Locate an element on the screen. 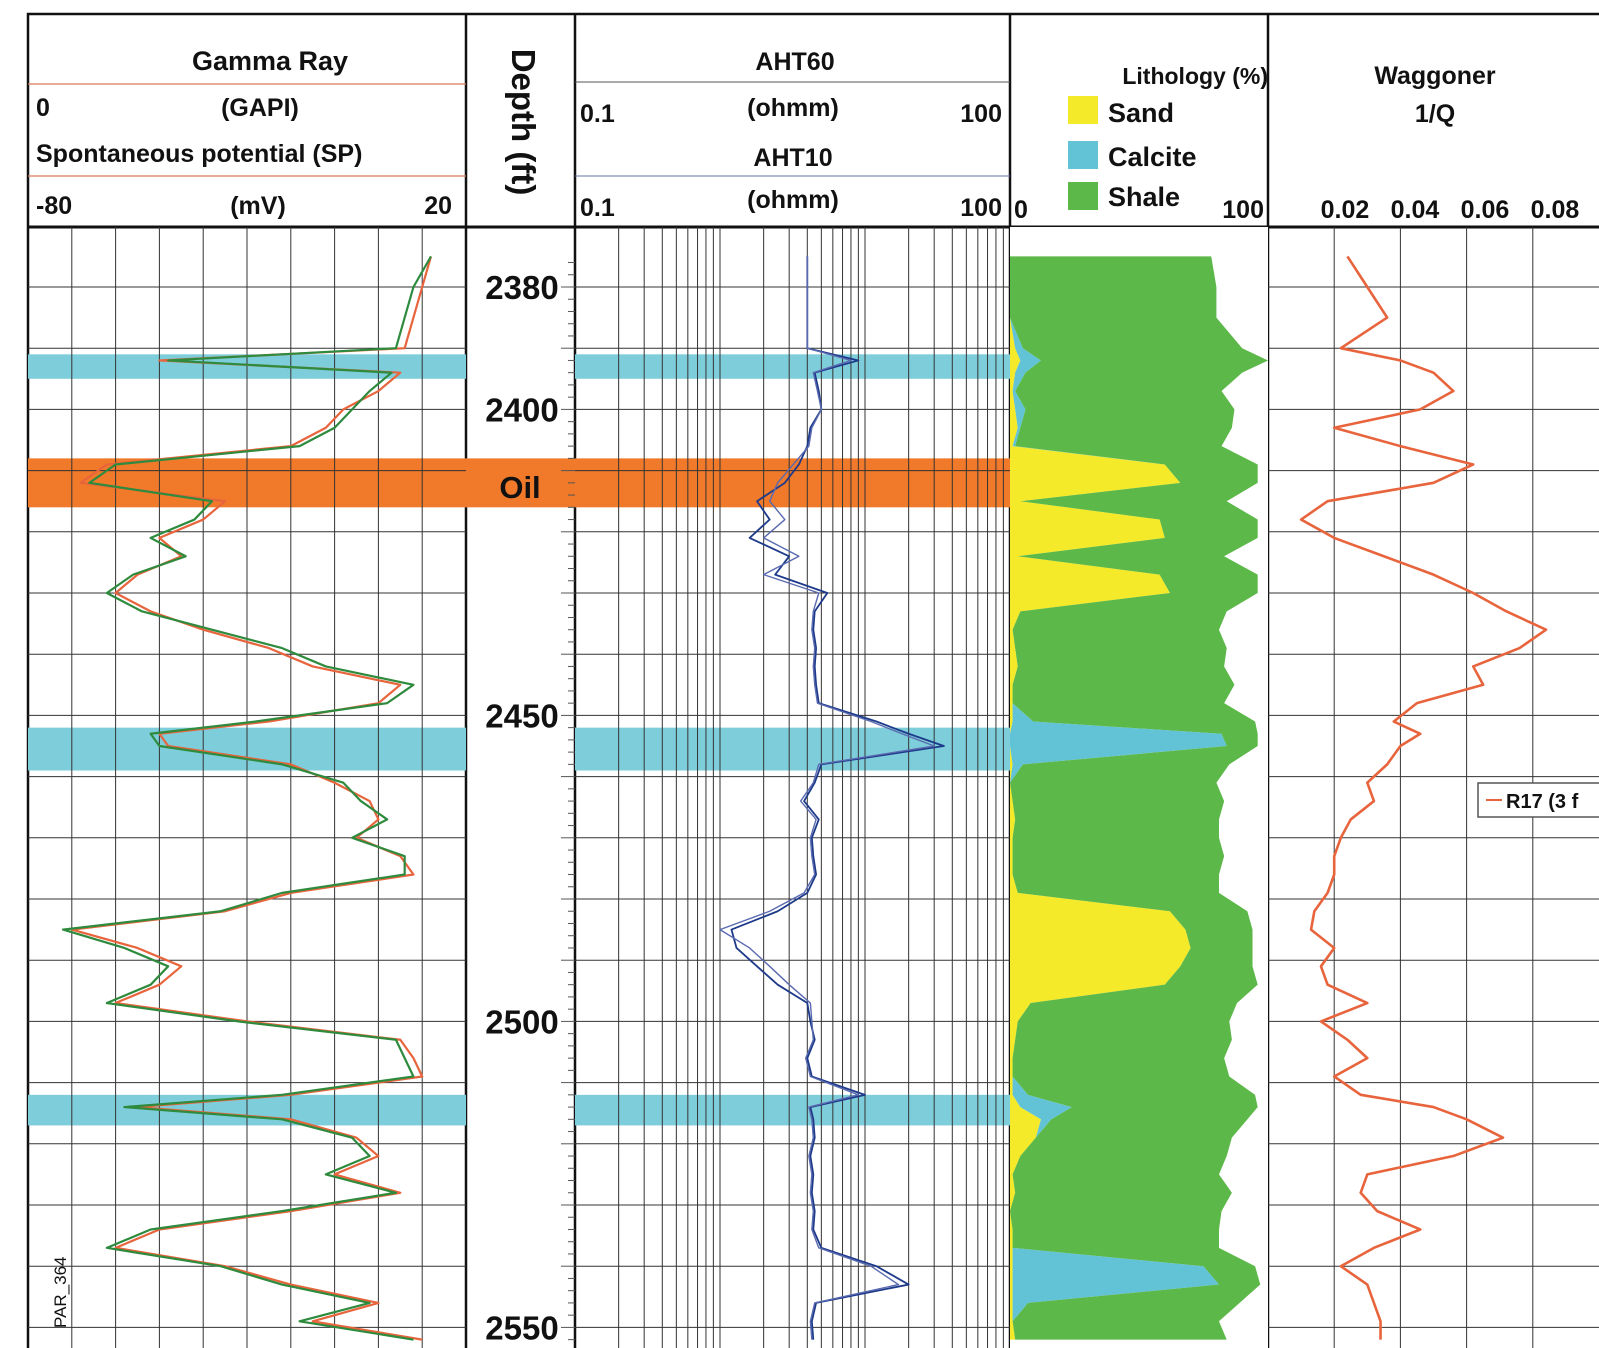  aht60-min-label: 0.1 is located at coordinates (597, 114).